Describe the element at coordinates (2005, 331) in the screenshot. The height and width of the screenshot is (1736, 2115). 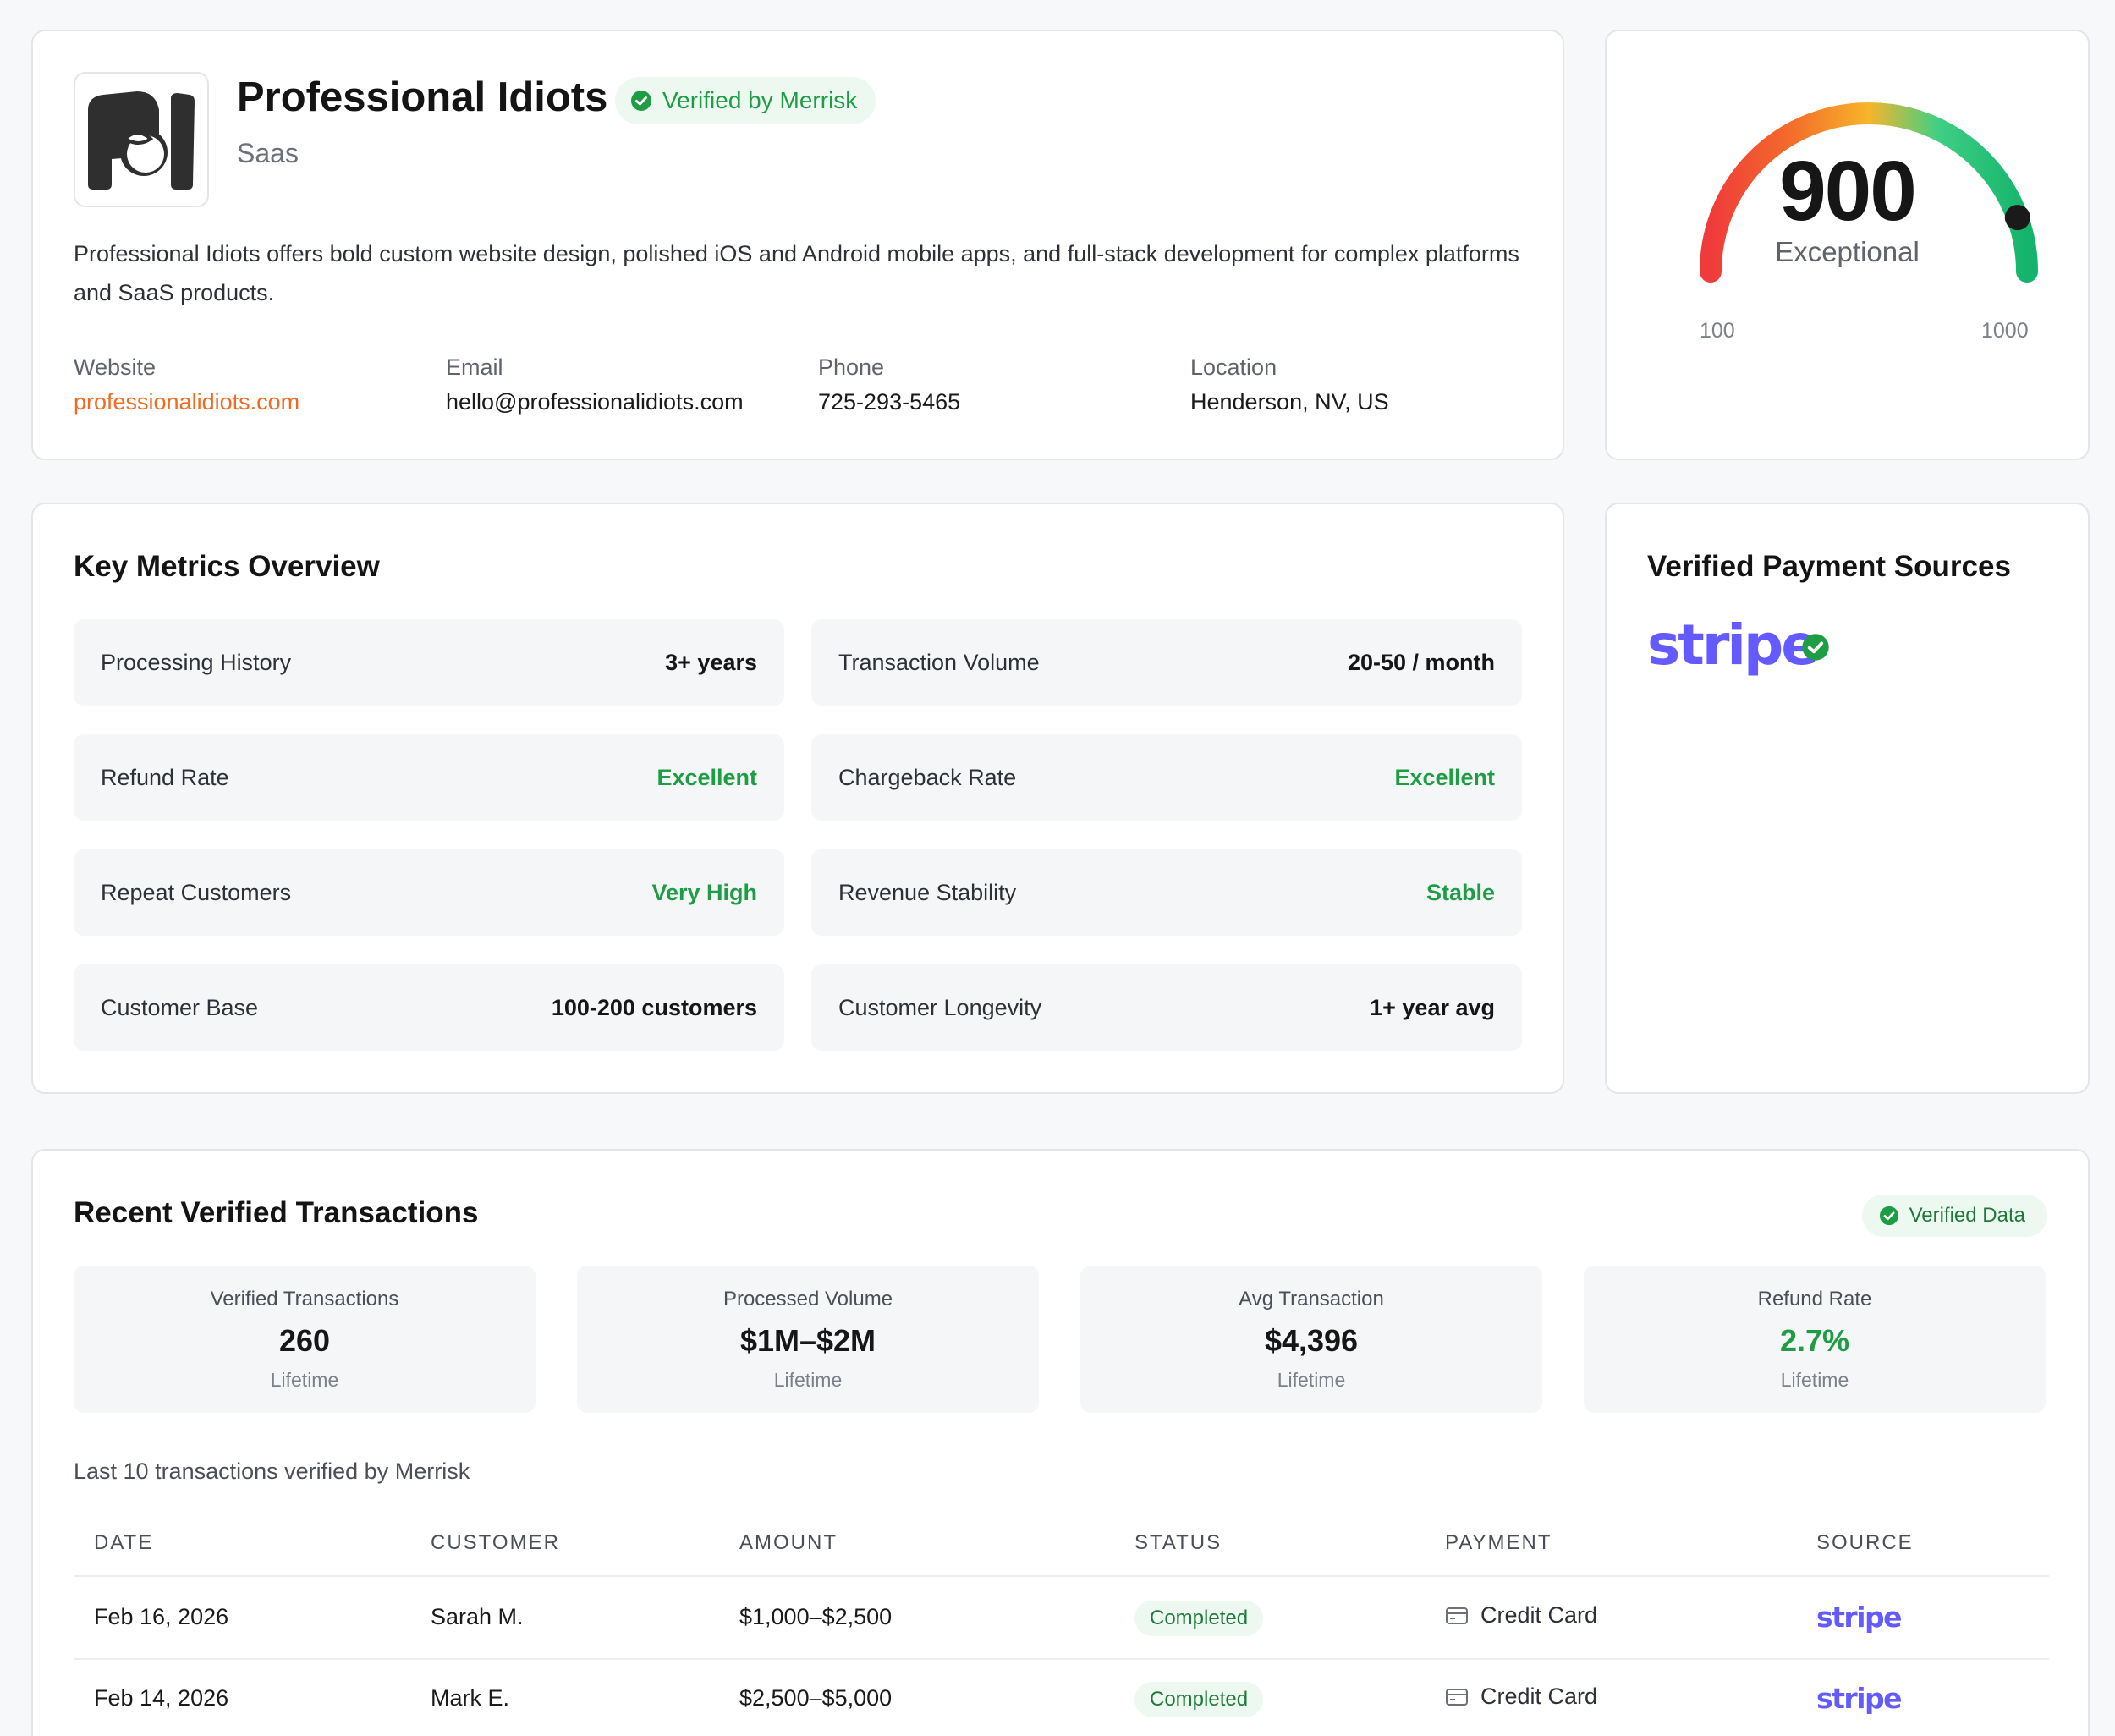
I see `score-max: 1000` at that location.